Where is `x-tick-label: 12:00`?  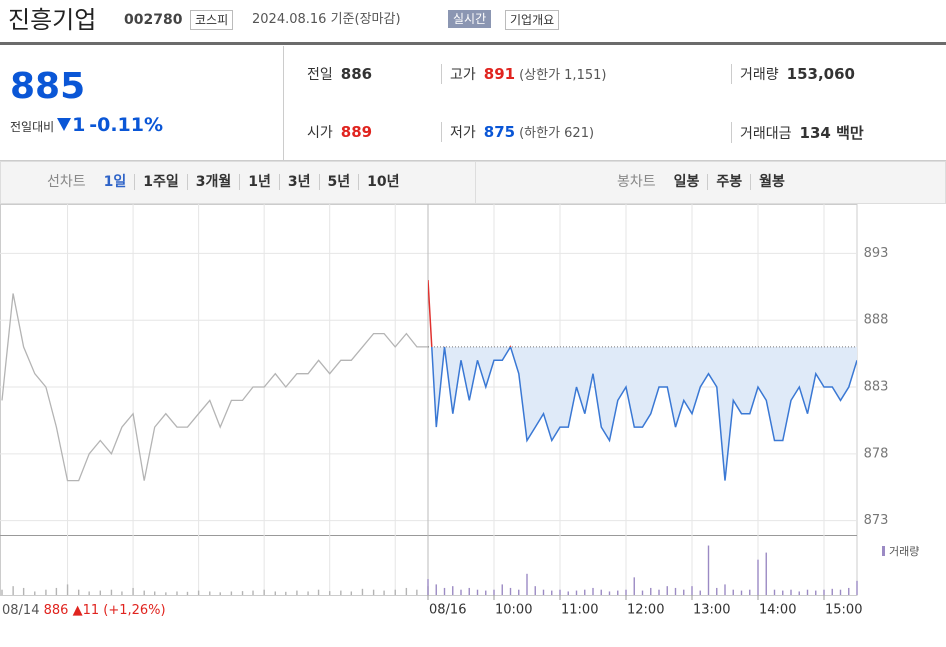 x-tick-label: 12:00 is located at coordinates (645, 610).